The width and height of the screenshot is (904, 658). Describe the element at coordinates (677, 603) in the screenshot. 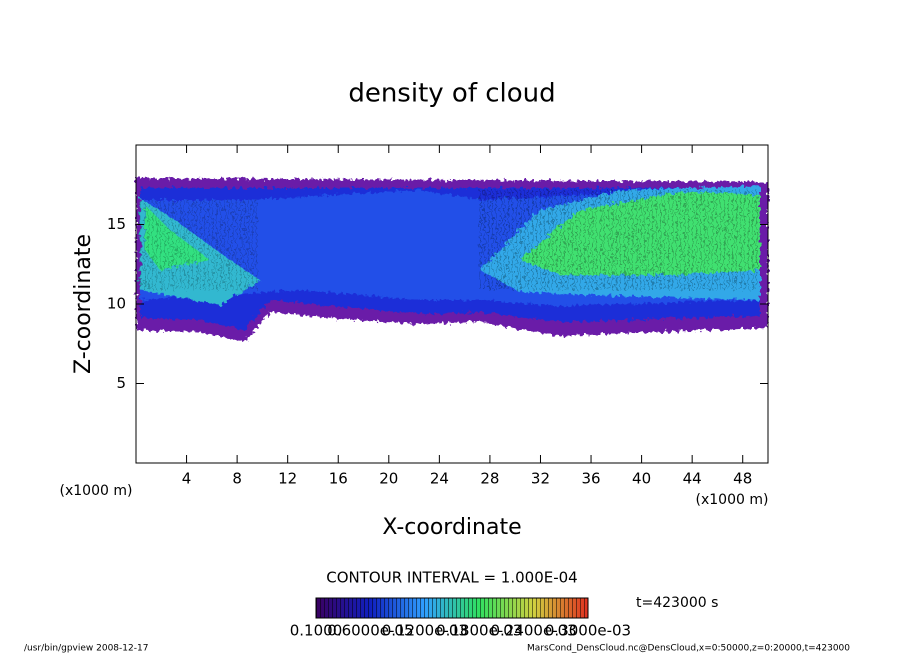

I see `time-label: t=423000 s` at that location.